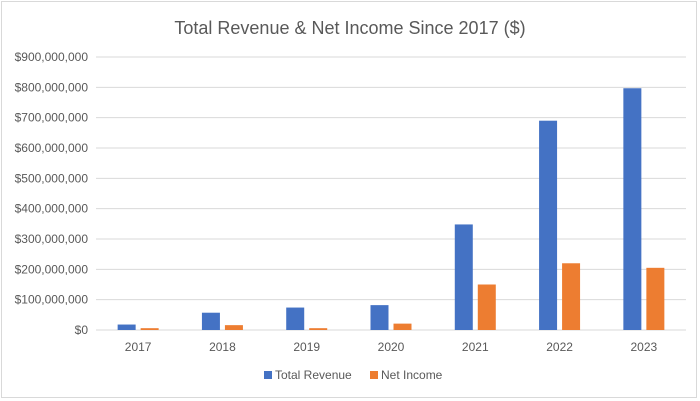 This screenshot has width=700, height=401. What do you see at coordinates (559, 347) in the screenshot?
I see `x-tick-label: 2022` at bounding box center [559, 347].